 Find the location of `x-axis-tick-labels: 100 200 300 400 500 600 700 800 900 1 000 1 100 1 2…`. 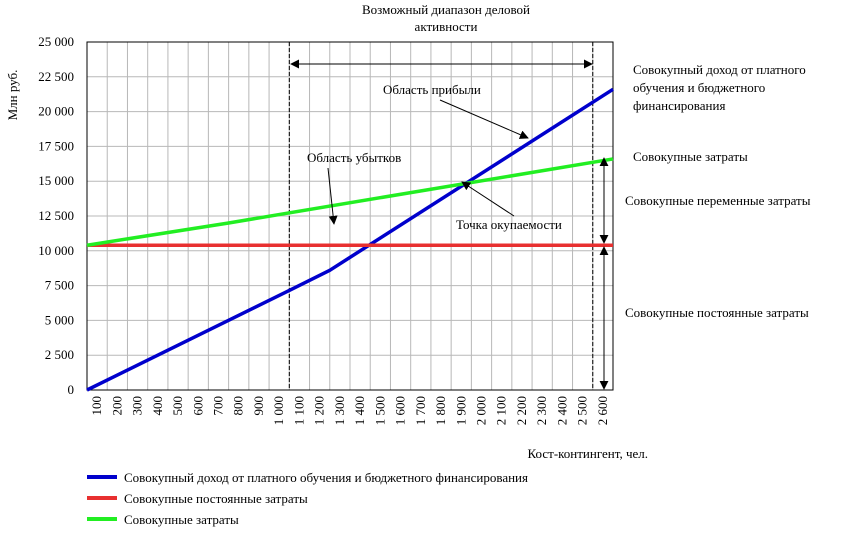

x-axis-tick-labels: 100 200 300 400 500 600 700 800 900 1 000 1 100 1 2… is located at coordinates (349, 410).